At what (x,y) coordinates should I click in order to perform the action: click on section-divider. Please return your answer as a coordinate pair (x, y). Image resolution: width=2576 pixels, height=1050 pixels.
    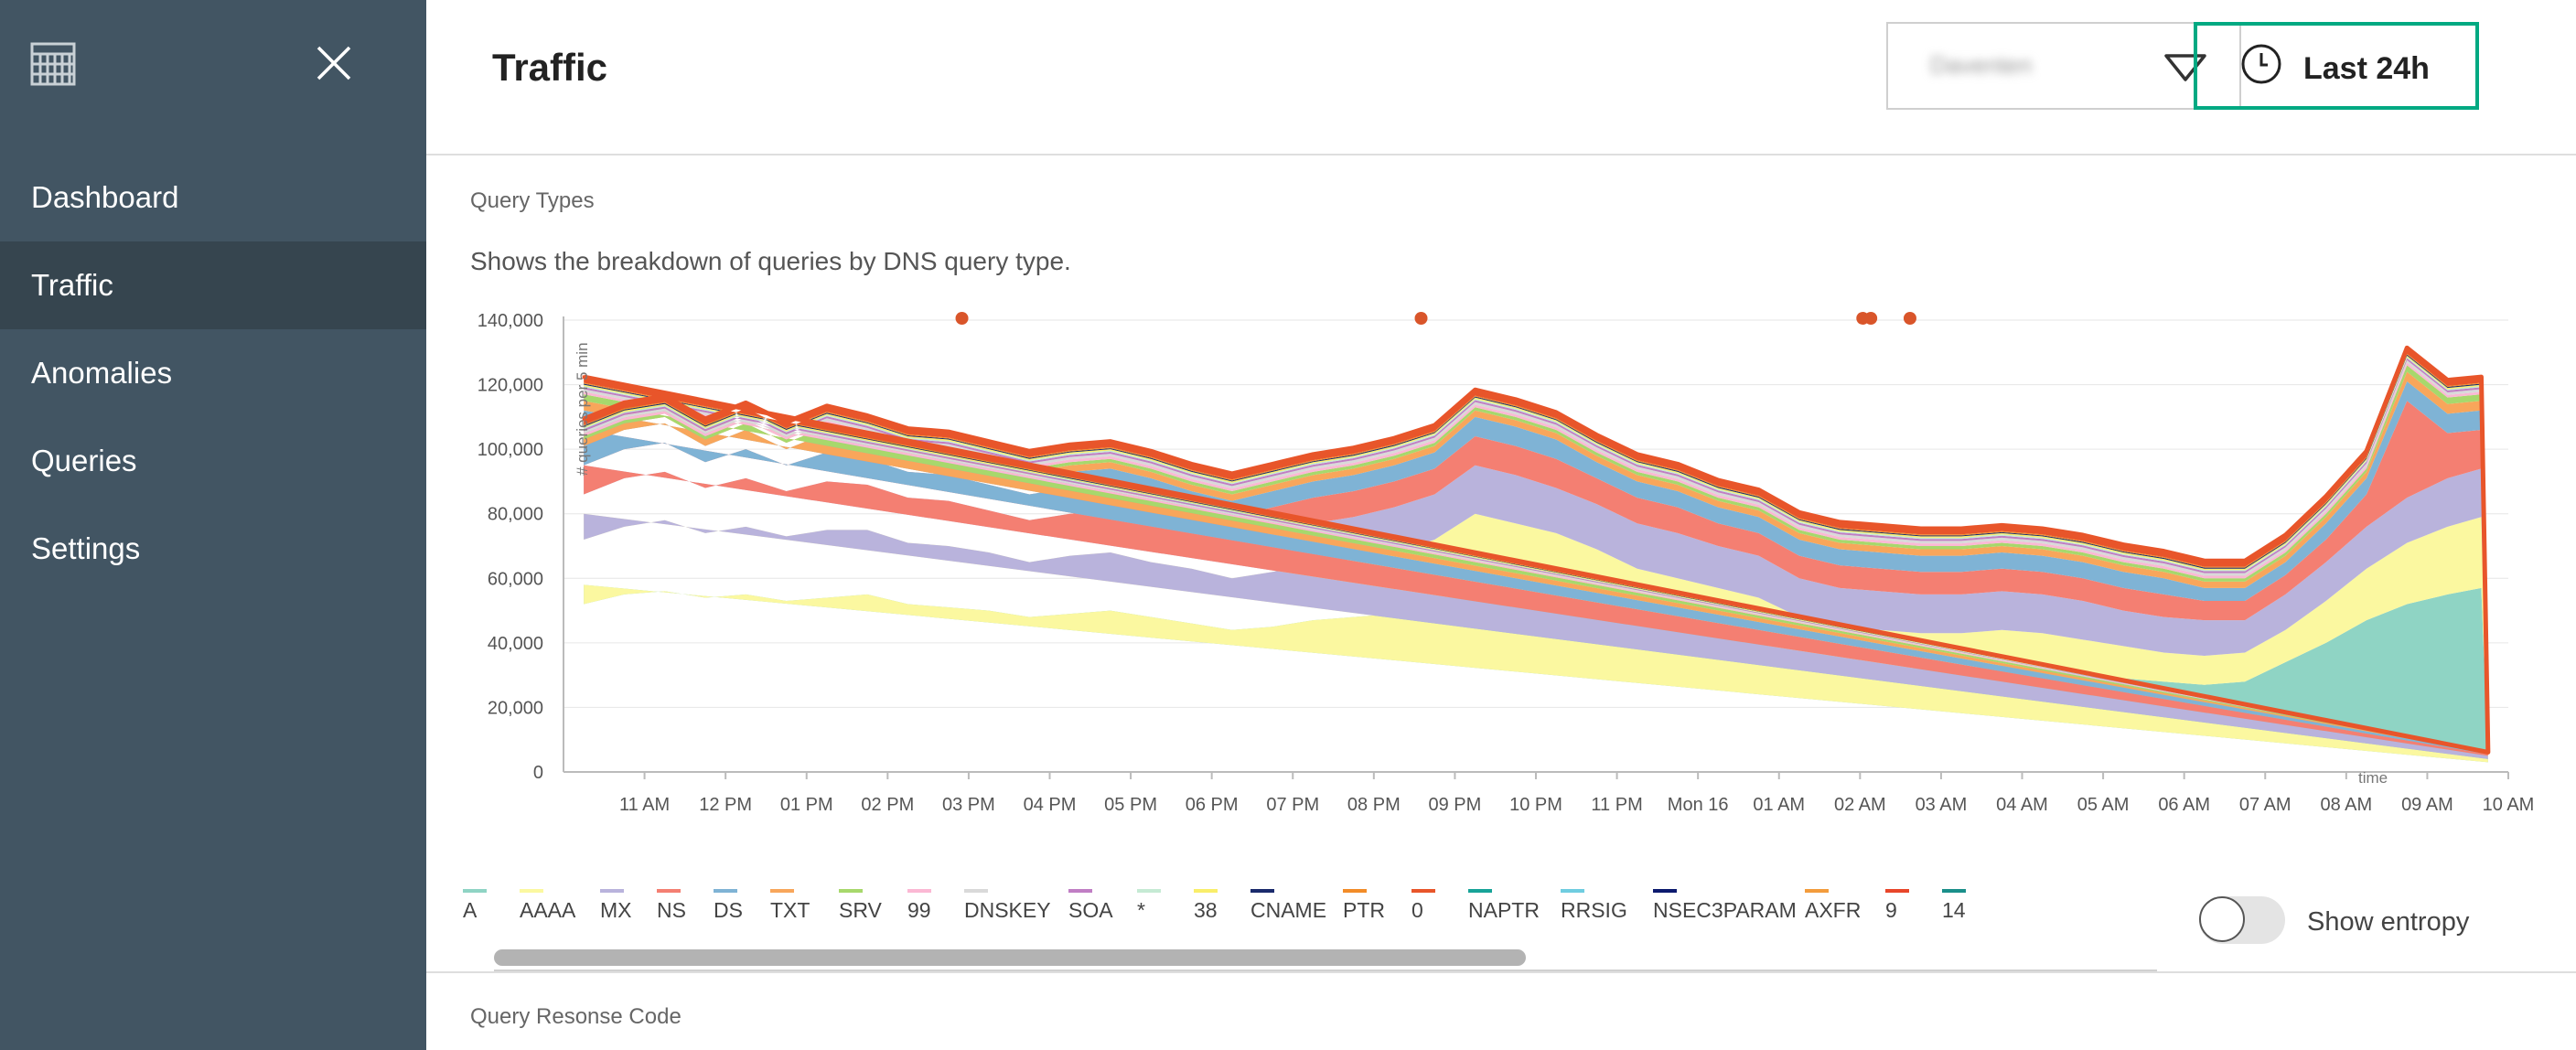
    Looking at the image, I should click on (1501, 972).